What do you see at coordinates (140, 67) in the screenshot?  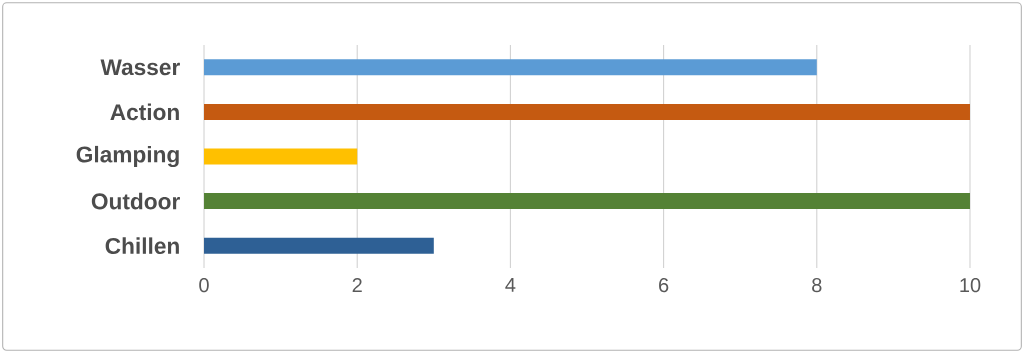 I see `y-tick-label: Wasser` at bounding box center [140, 67].